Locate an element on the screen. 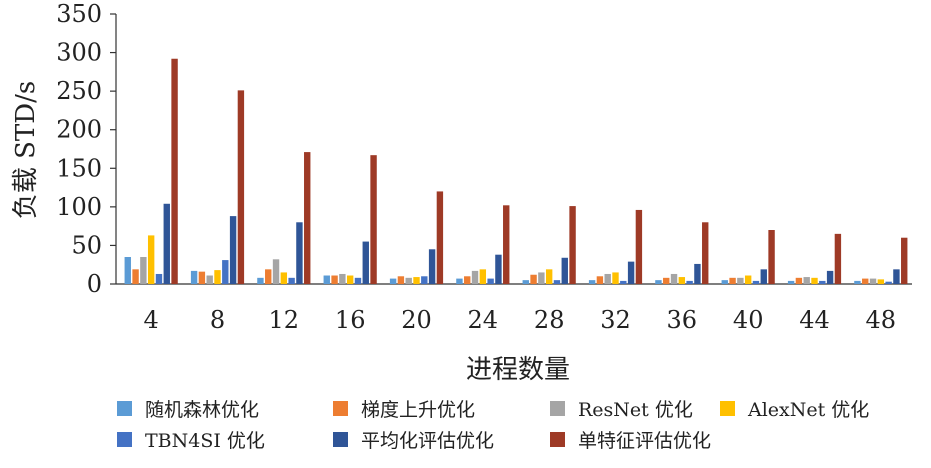 The width and height of the screenshot is (931, 468). y-tick-label: 0 is located at coordinates (94, 284).